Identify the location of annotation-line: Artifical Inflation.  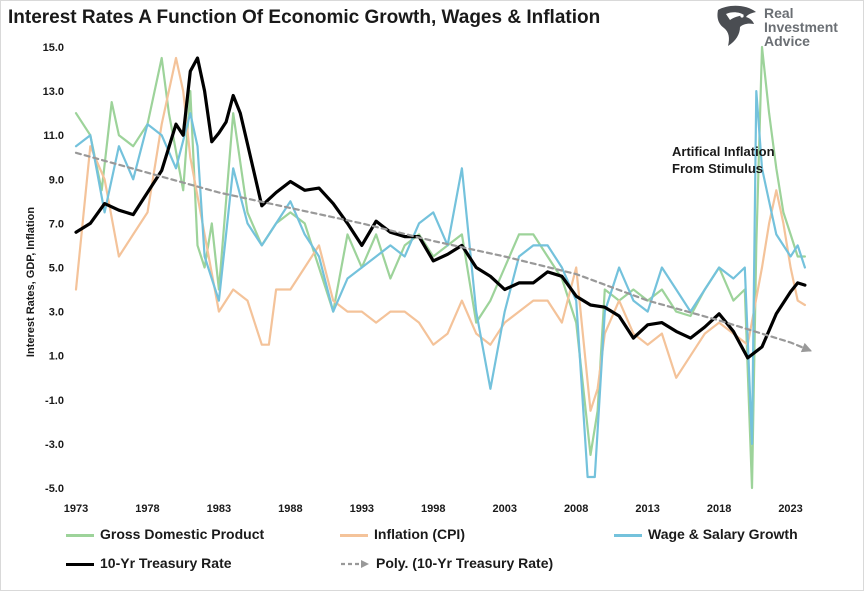
(723, 151).